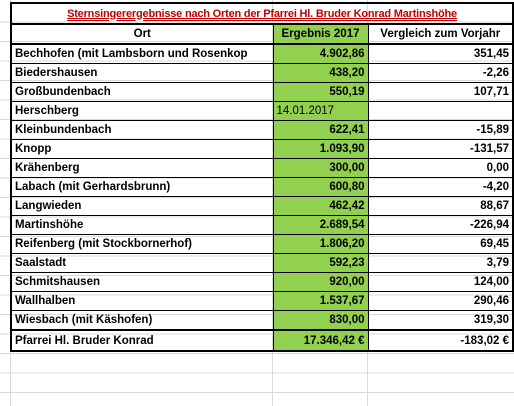 This screenshot has width=514, height=406. I want to click on cell: -226,94, so click(440, 225).